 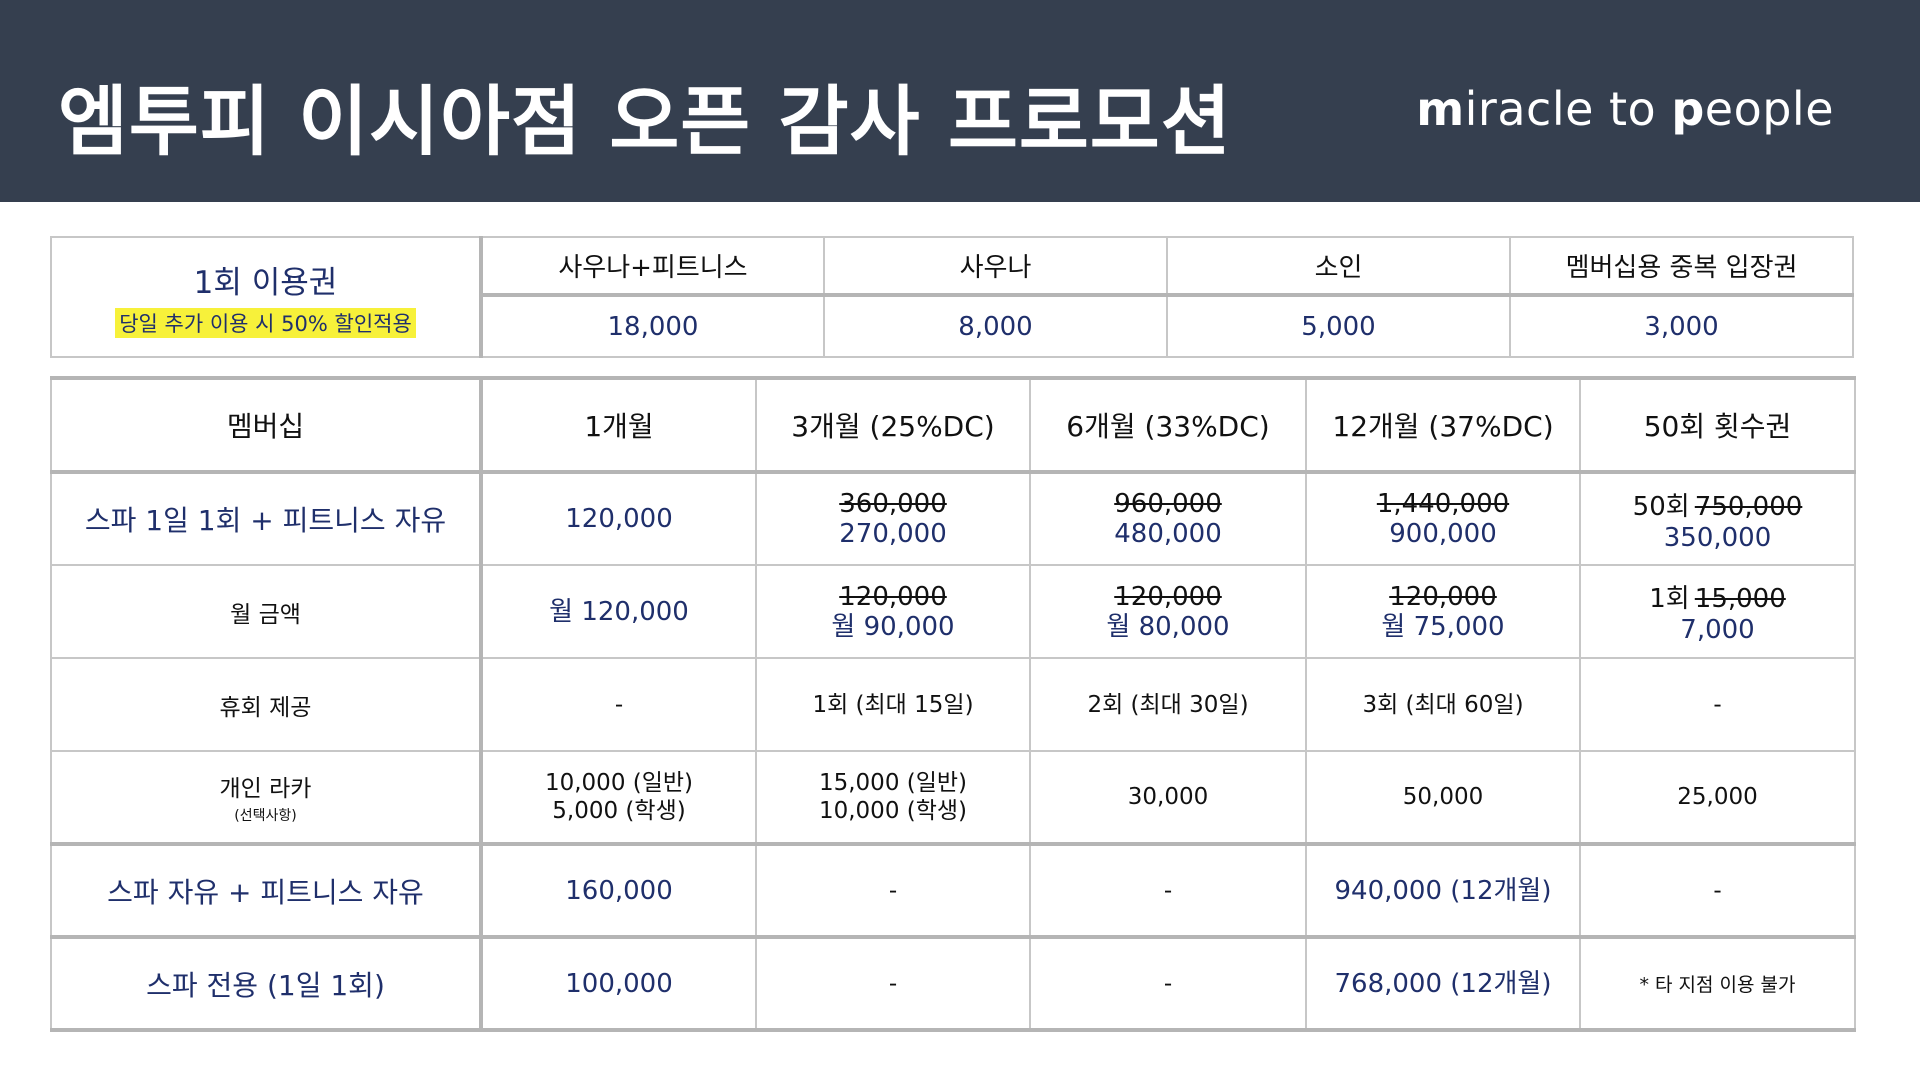 I want to click on membership-col-header: 6개월 (33%DC), so click(x=1168, y=425).